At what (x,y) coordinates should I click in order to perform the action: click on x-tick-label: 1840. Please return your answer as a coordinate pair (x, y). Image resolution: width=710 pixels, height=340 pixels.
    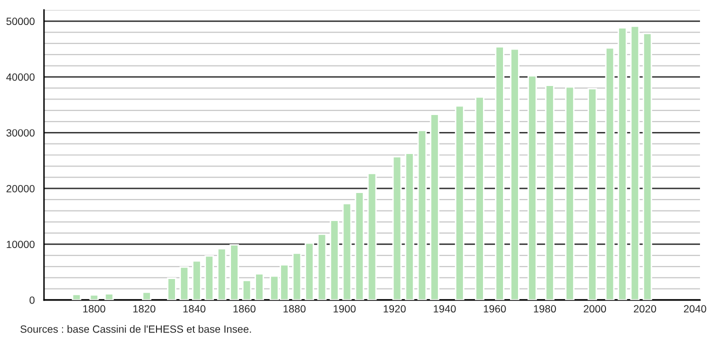
    Looking at the image, I should click on (194, 309).